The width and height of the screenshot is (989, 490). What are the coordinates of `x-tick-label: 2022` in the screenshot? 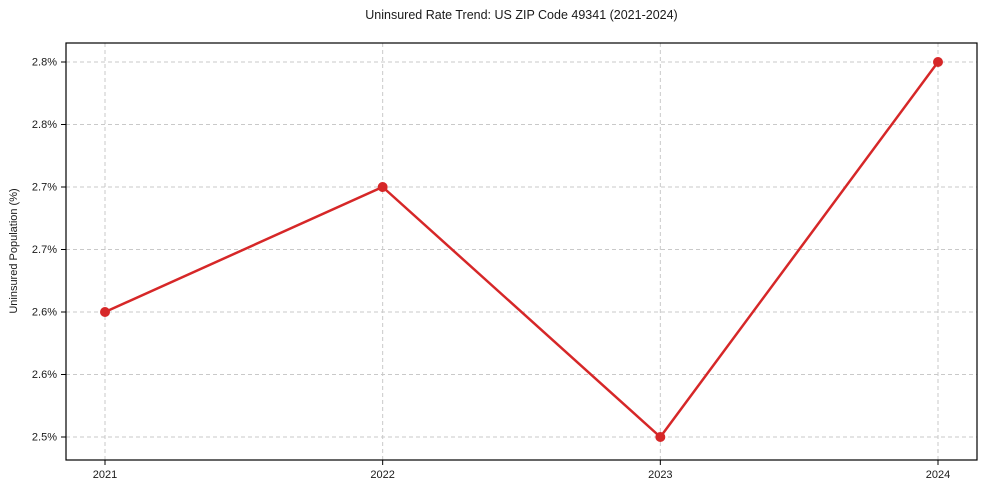 It's located at (382, 475).